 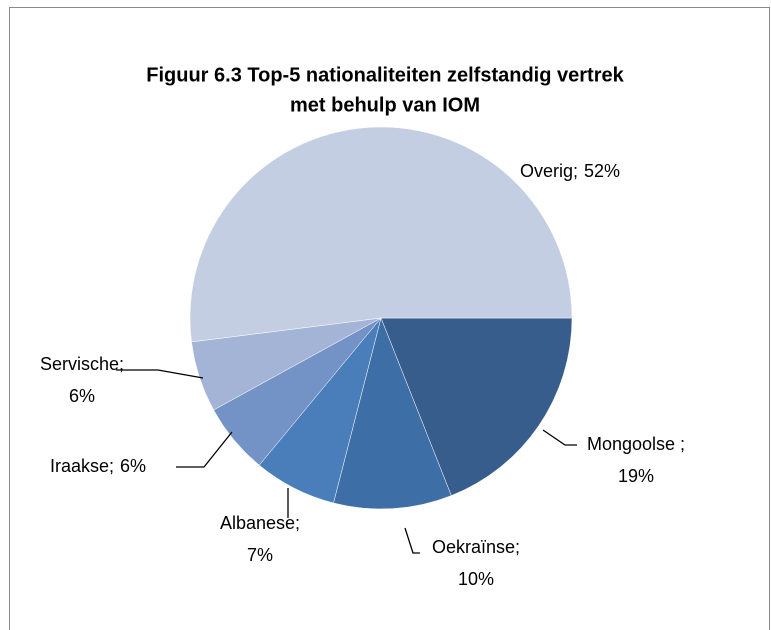 I want to click on value-label: 10%, so click(x=476, y=579).